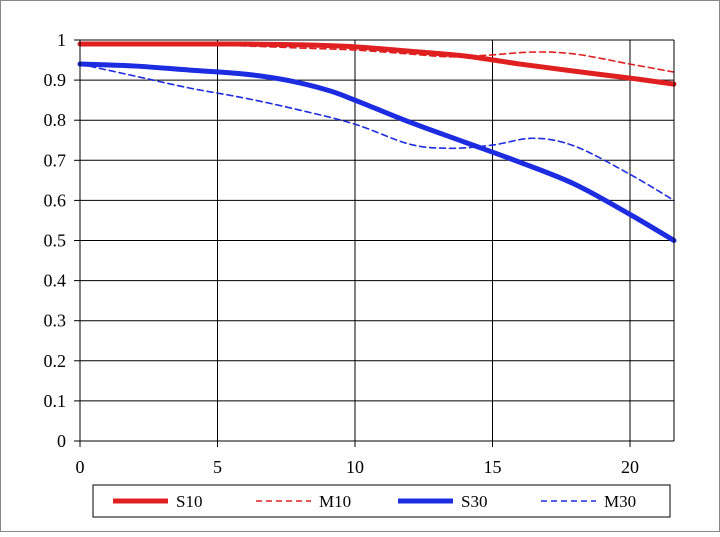 The width and height of the screenshot is (720, 537). What do you see at coordinates (55, 80) in the screenshot?
I see `y-tick-label: 0.9` at bounding box center [55, 80].